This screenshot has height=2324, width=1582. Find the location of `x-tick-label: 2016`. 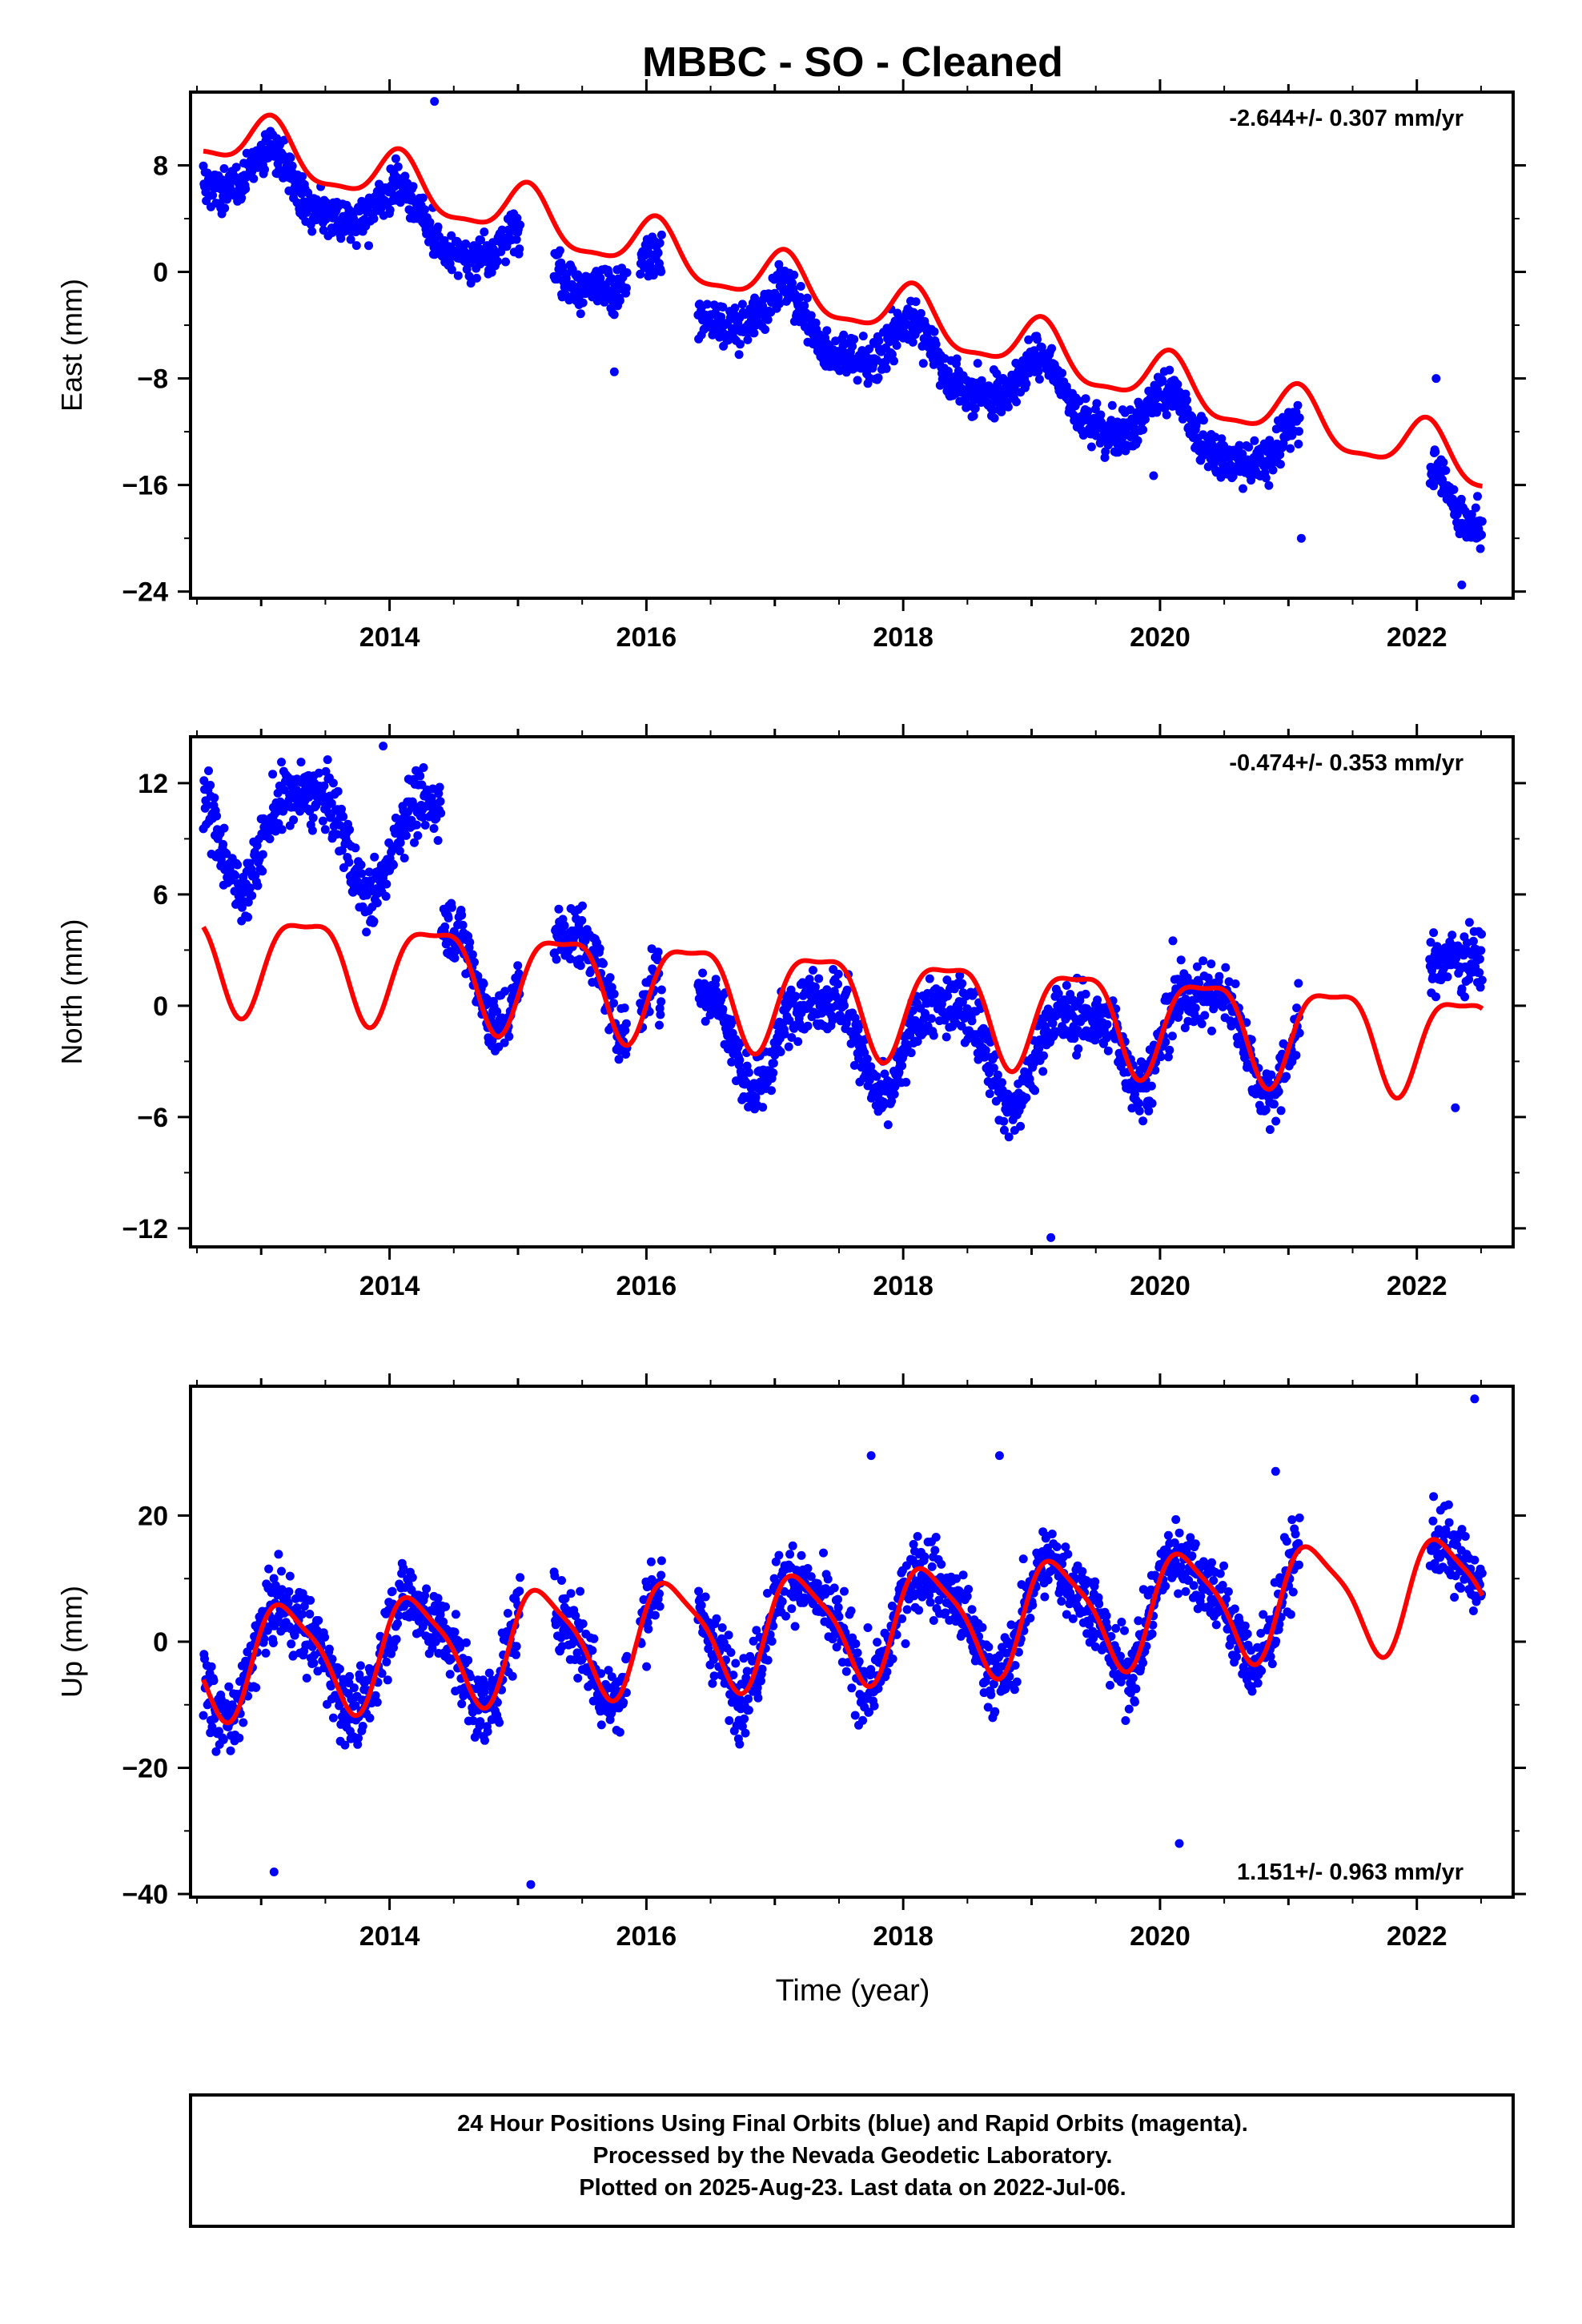

x-tick-label: 2016 is located at coordinates (646, 637).